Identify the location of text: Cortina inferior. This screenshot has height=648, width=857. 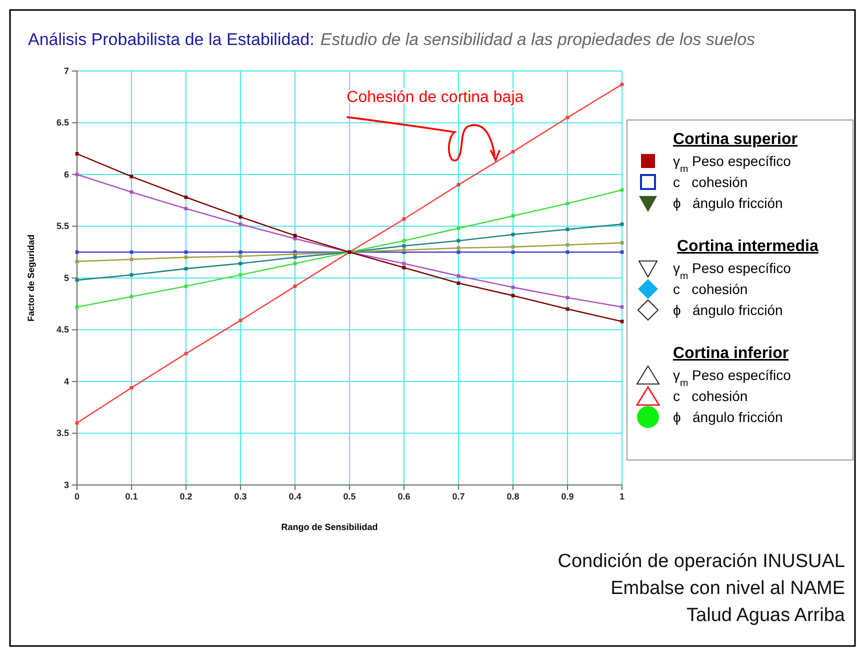
(731, 353).